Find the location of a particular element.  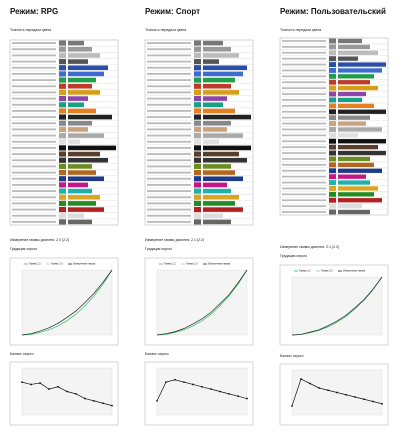

gamma-subtitle: Градация серого is located at coordinates (23, 249).